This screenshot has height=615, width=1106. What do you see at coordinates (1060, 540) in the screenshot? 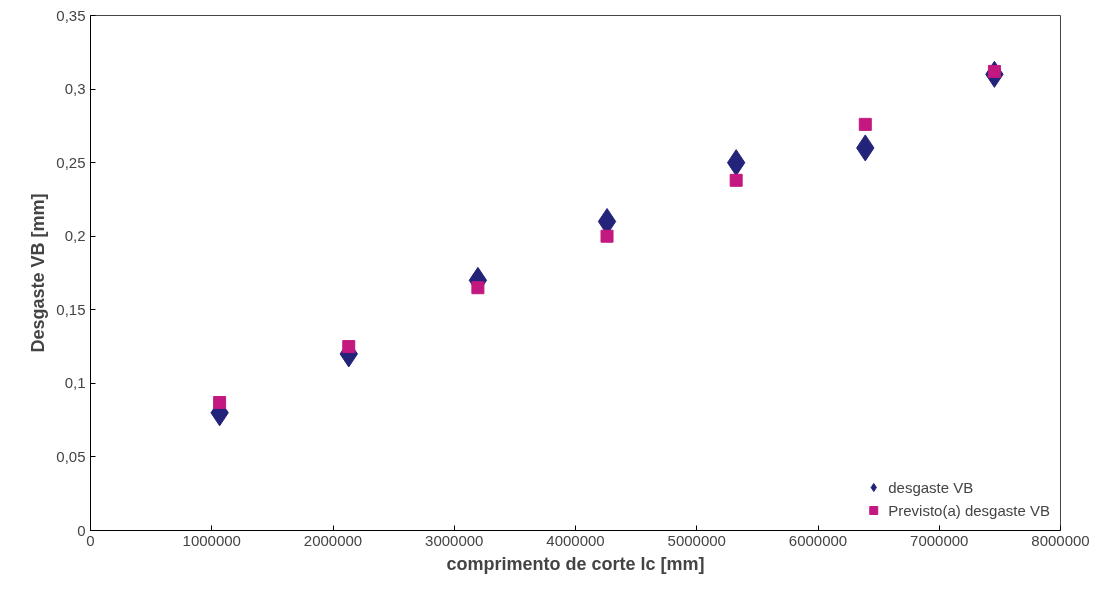
I see `x-tick-label: 8000000` at bounding box center [1060, 540].